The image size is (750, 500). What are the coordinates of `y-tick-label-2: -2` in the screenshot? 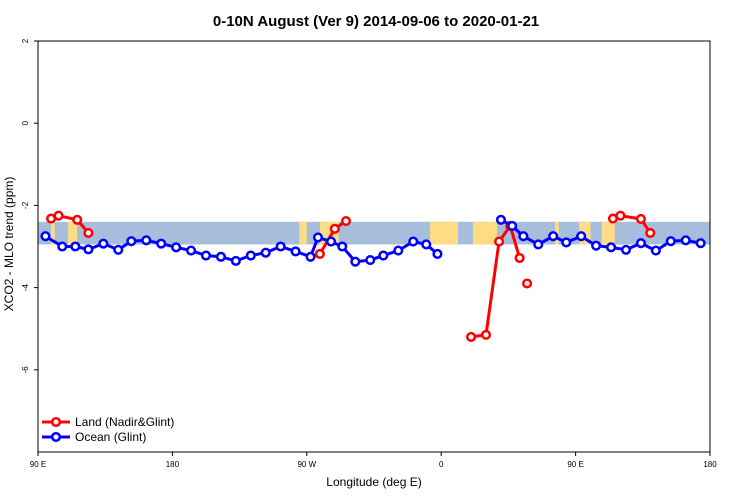 It's located at (25, 205).